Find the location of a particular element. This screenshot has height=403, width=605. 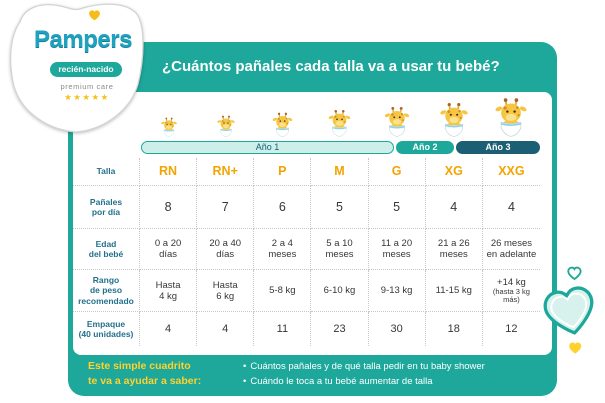

product-line-badge: recién-nacido is located at coordinates (86, 69).